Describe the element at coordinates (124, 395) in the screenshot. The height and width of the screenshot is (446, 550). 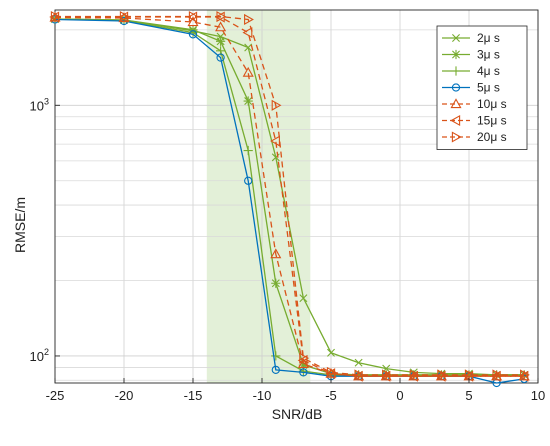
I see `x-tick-label: -20` at that location.